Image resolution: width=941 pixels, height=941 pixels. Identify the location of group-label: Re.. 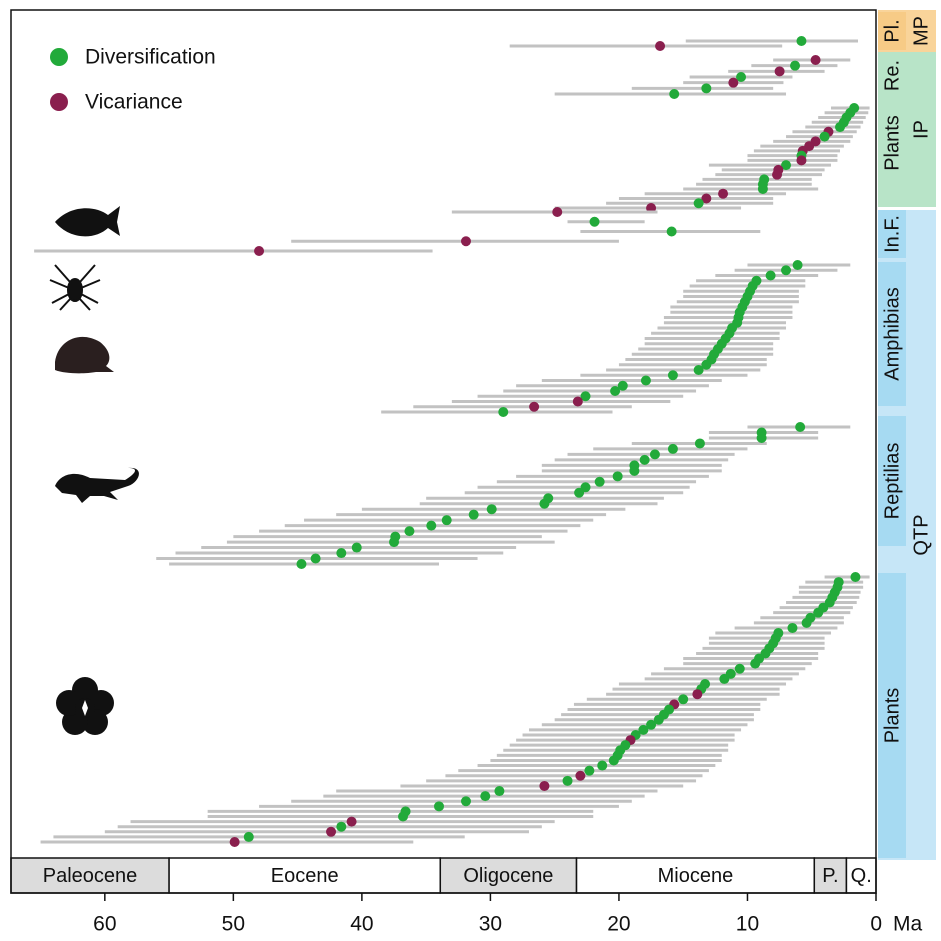
(892, 75).